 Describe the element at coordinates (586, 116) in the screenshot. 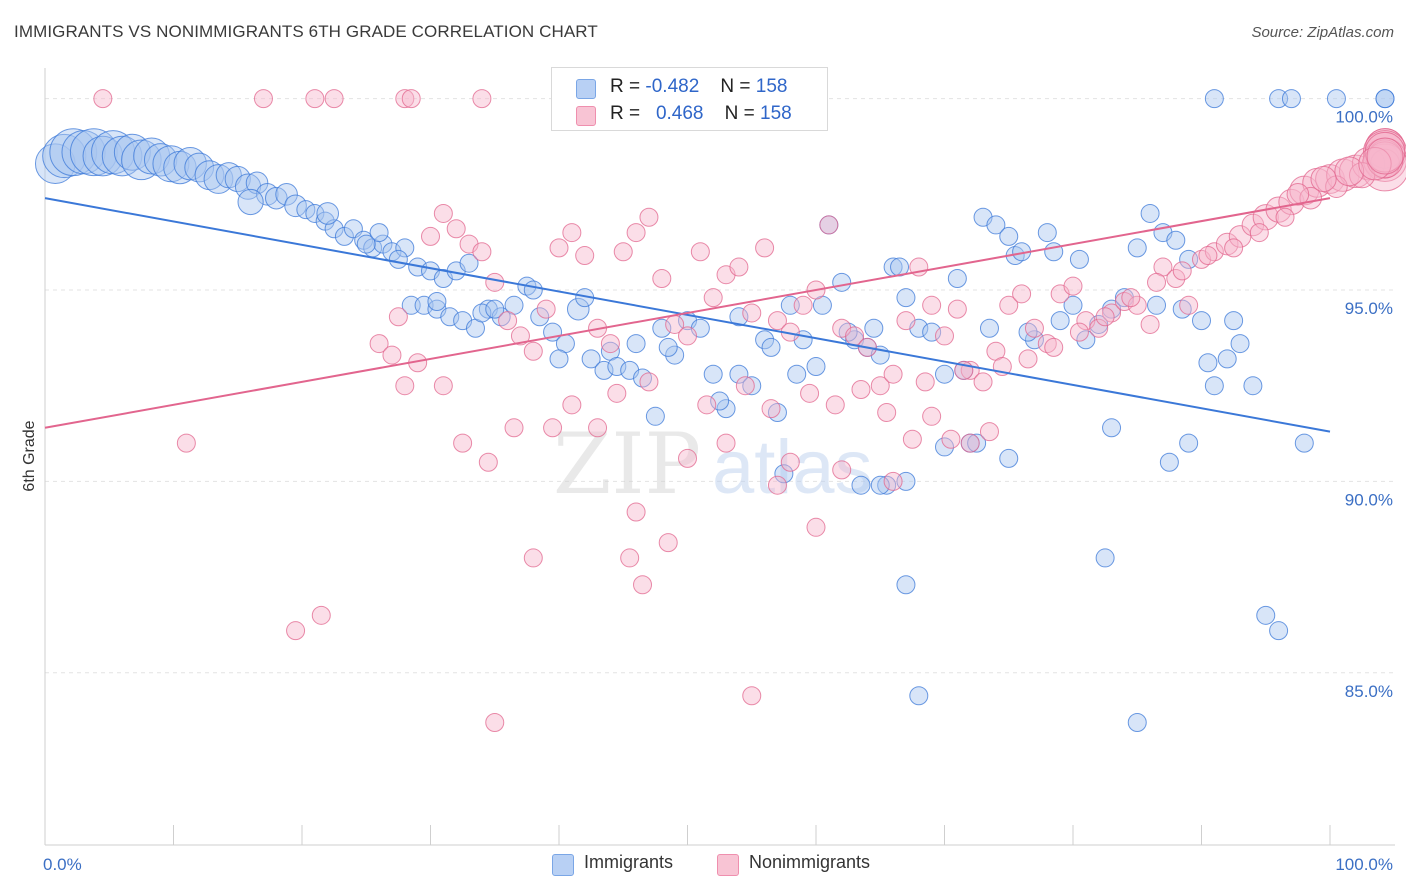

I see `nonimmigrants-swatch` at that location.